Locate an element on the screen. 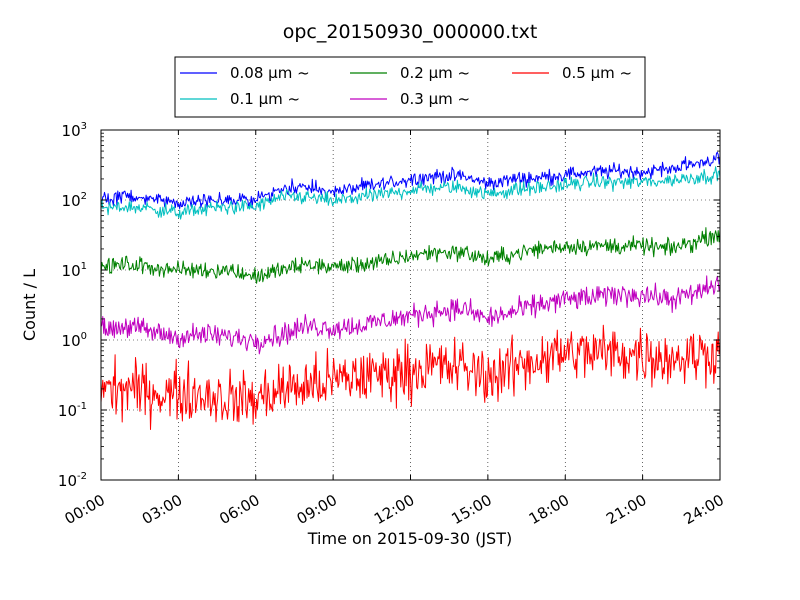 The image size is (800, 600). x-tick-label: 03:00 is located at coordinates (162, 509).